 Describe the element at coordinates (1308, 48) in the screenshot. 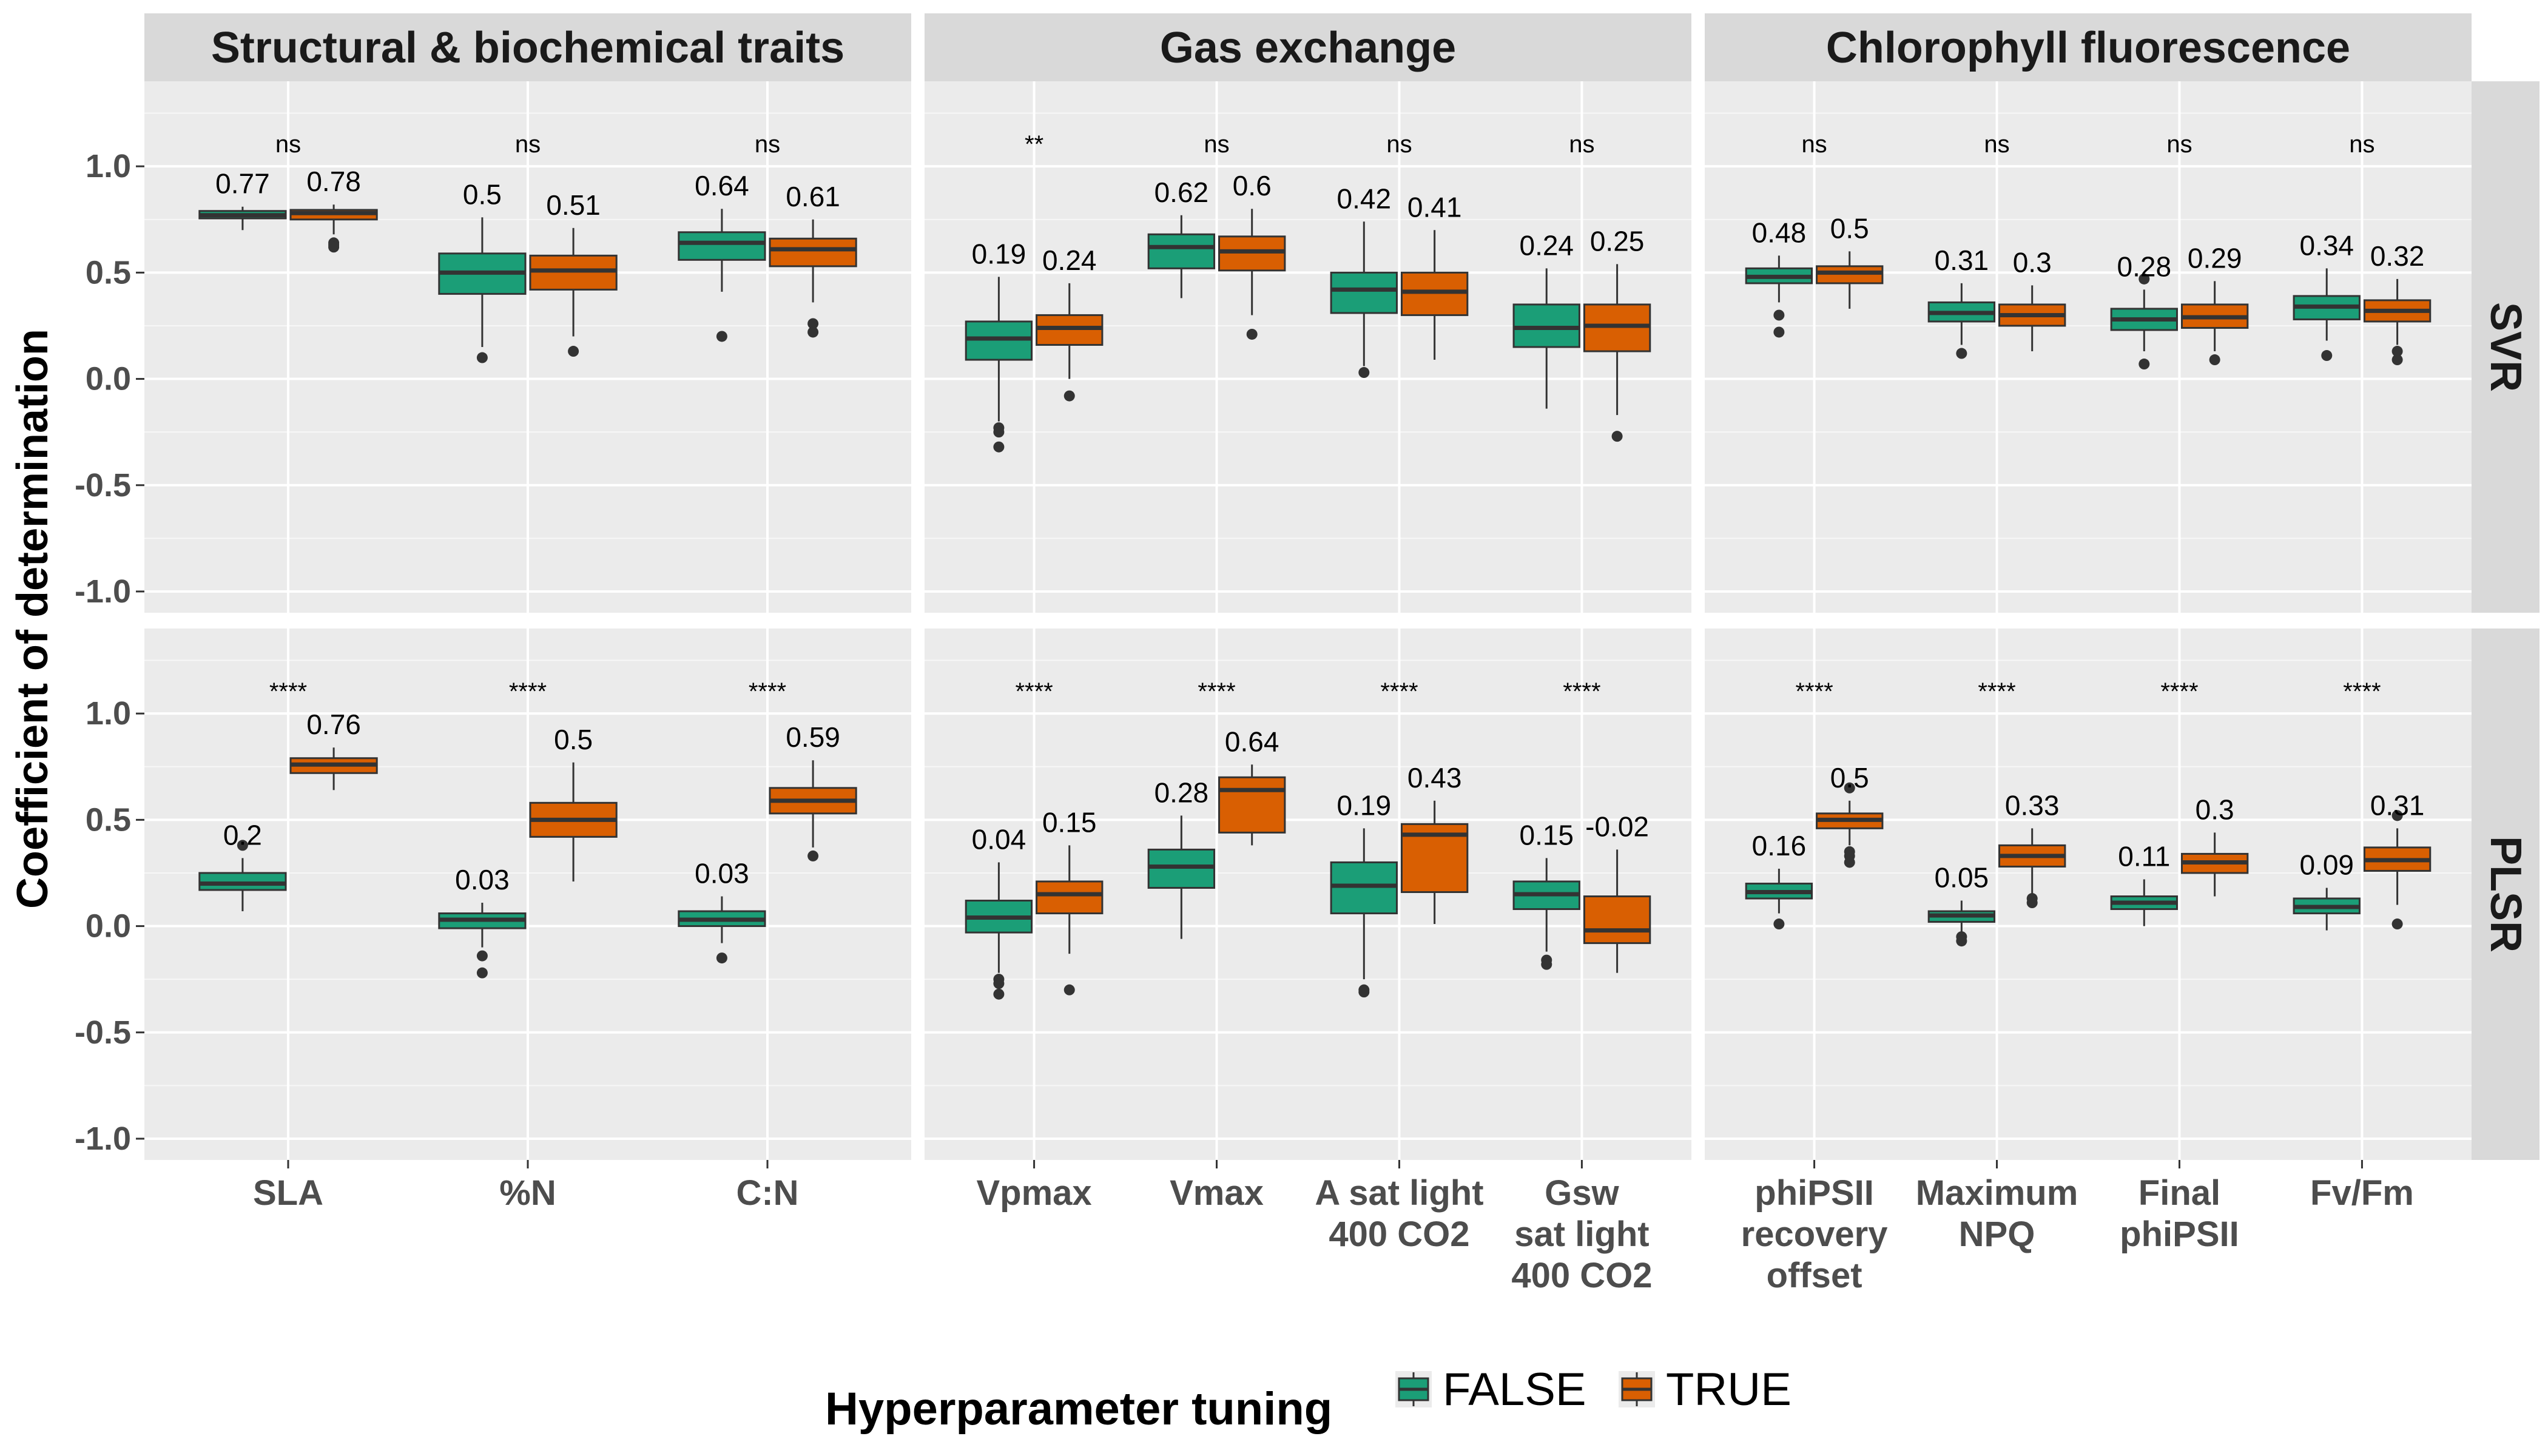

I see `column-strip-label: Gas exchange` at that location.